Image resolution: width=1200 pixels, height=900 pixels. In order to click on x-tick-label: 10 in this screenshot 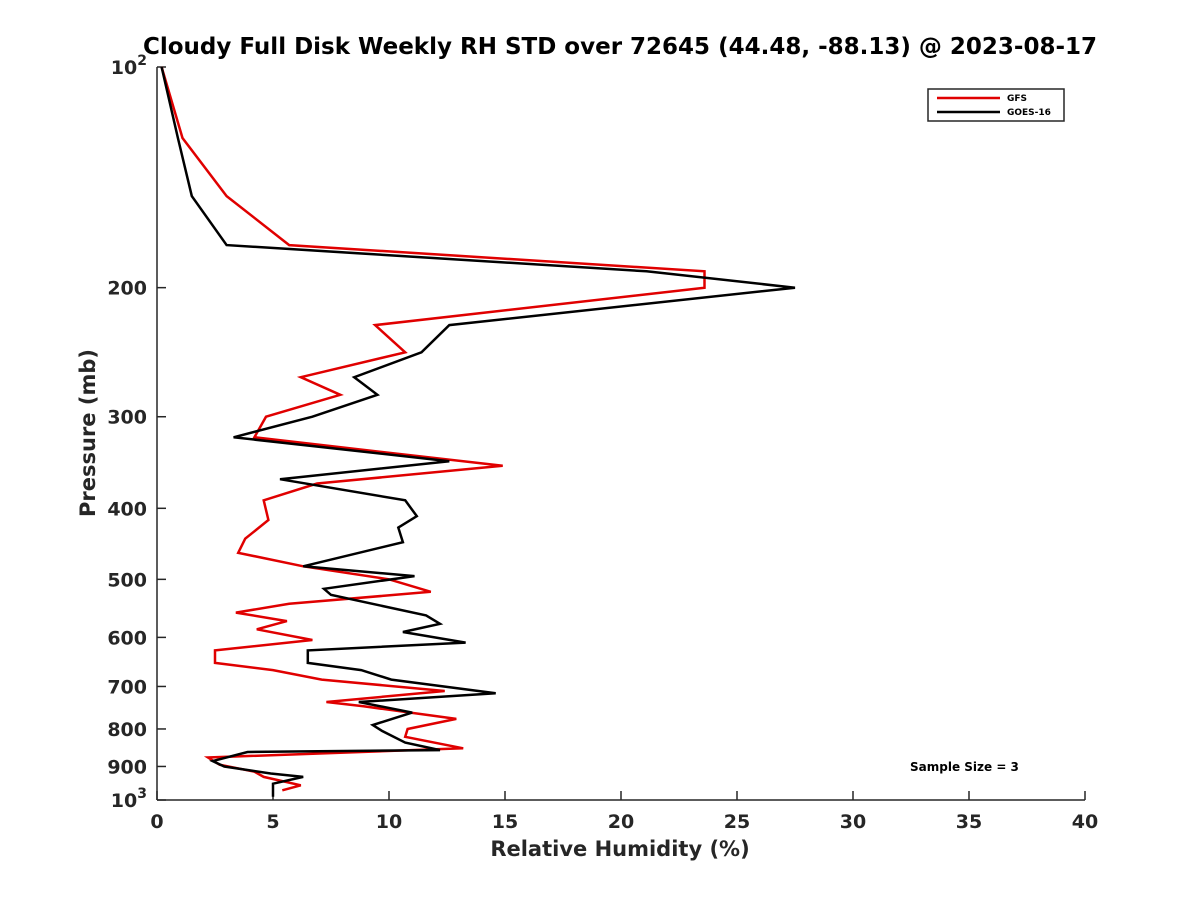, I will do `click(389, 822)`.